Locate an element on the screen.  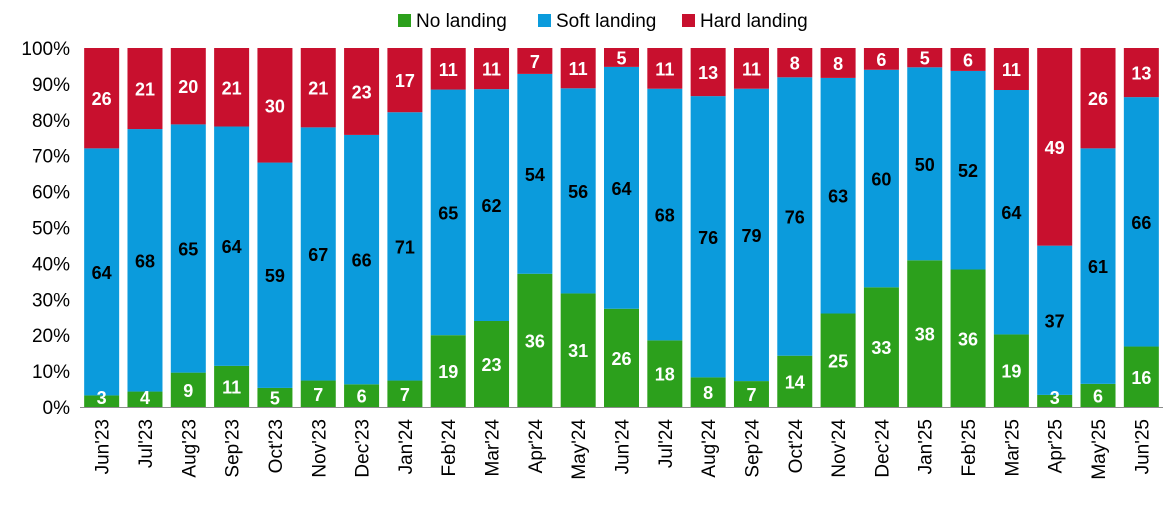
data-label-no-landing: 19 is located at coordinates (448, 372).